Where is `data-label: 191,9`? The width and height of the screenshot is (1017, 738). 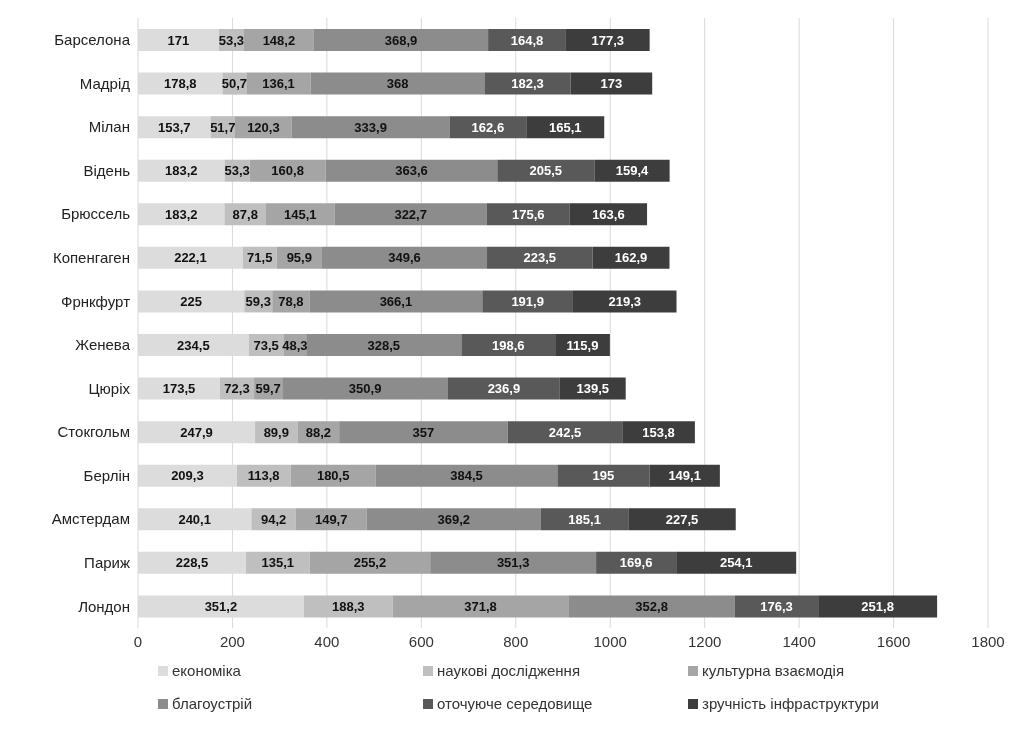 data-label: 191,9 is located at coordinates (527, 301).